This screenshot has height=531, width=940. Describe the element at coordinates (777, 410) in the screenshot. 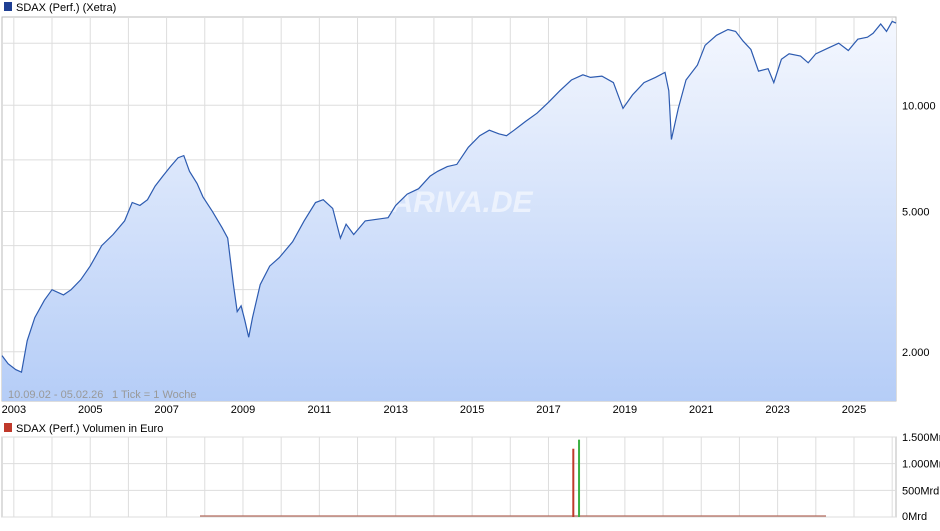

I see `price-xtick-label: 2023` at that location.